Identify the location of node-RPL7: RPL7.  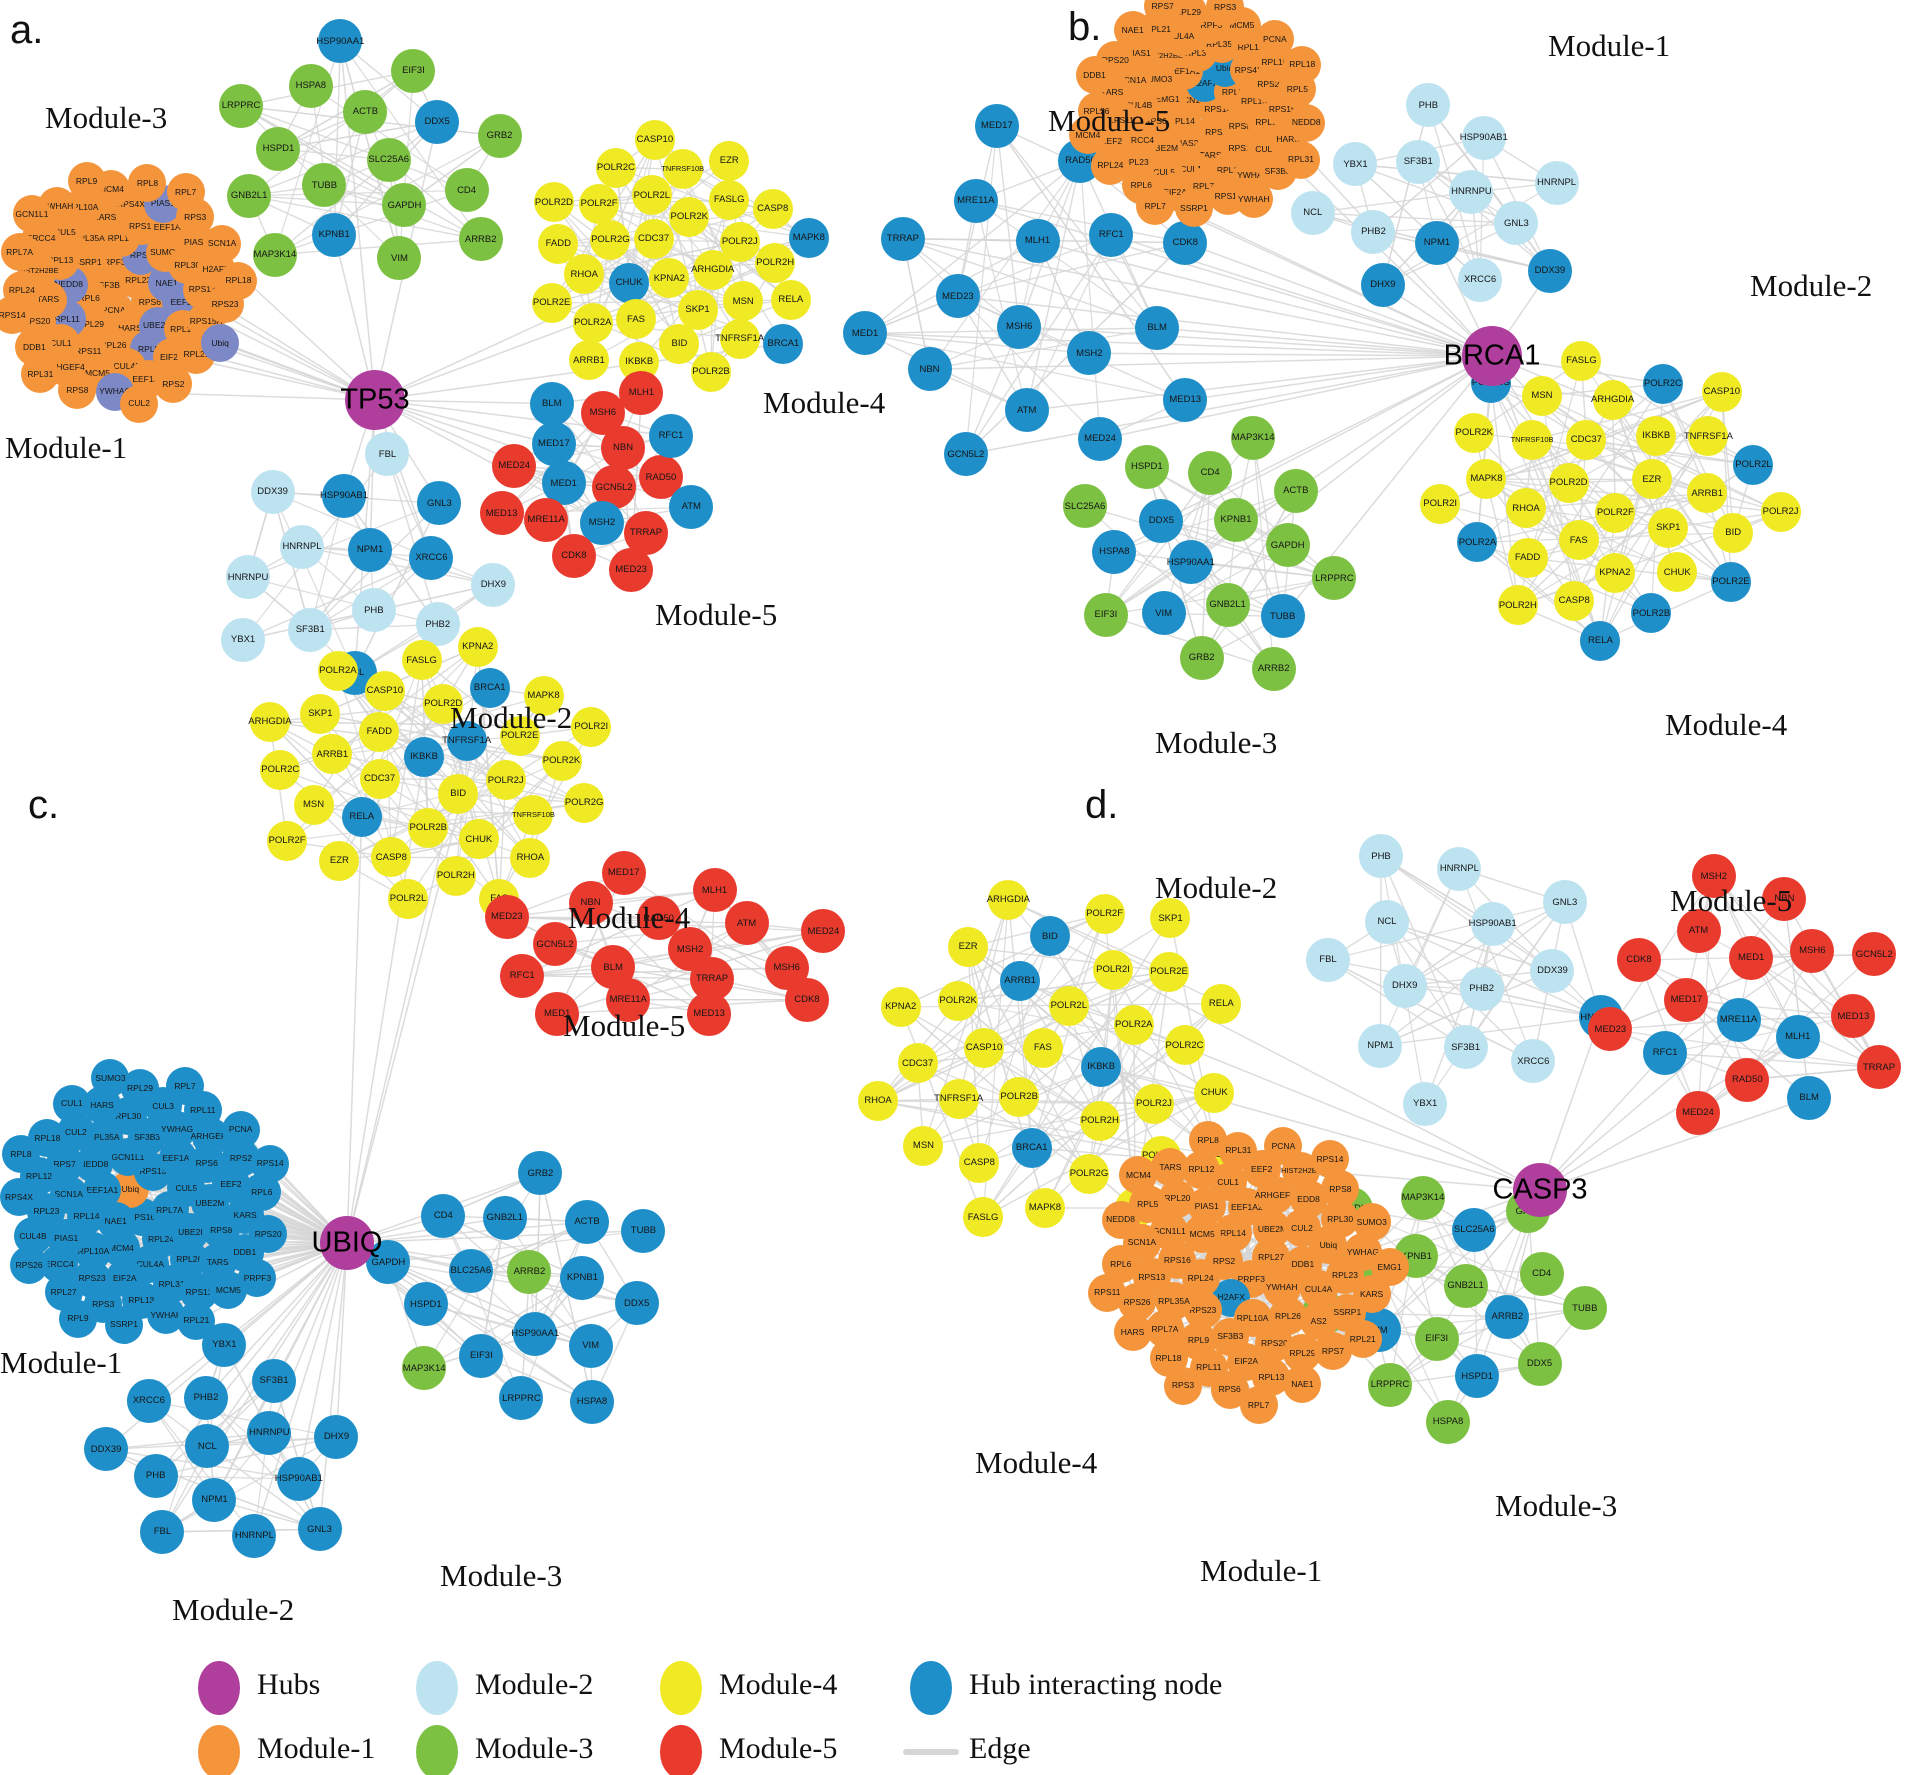
(1258, 1404).